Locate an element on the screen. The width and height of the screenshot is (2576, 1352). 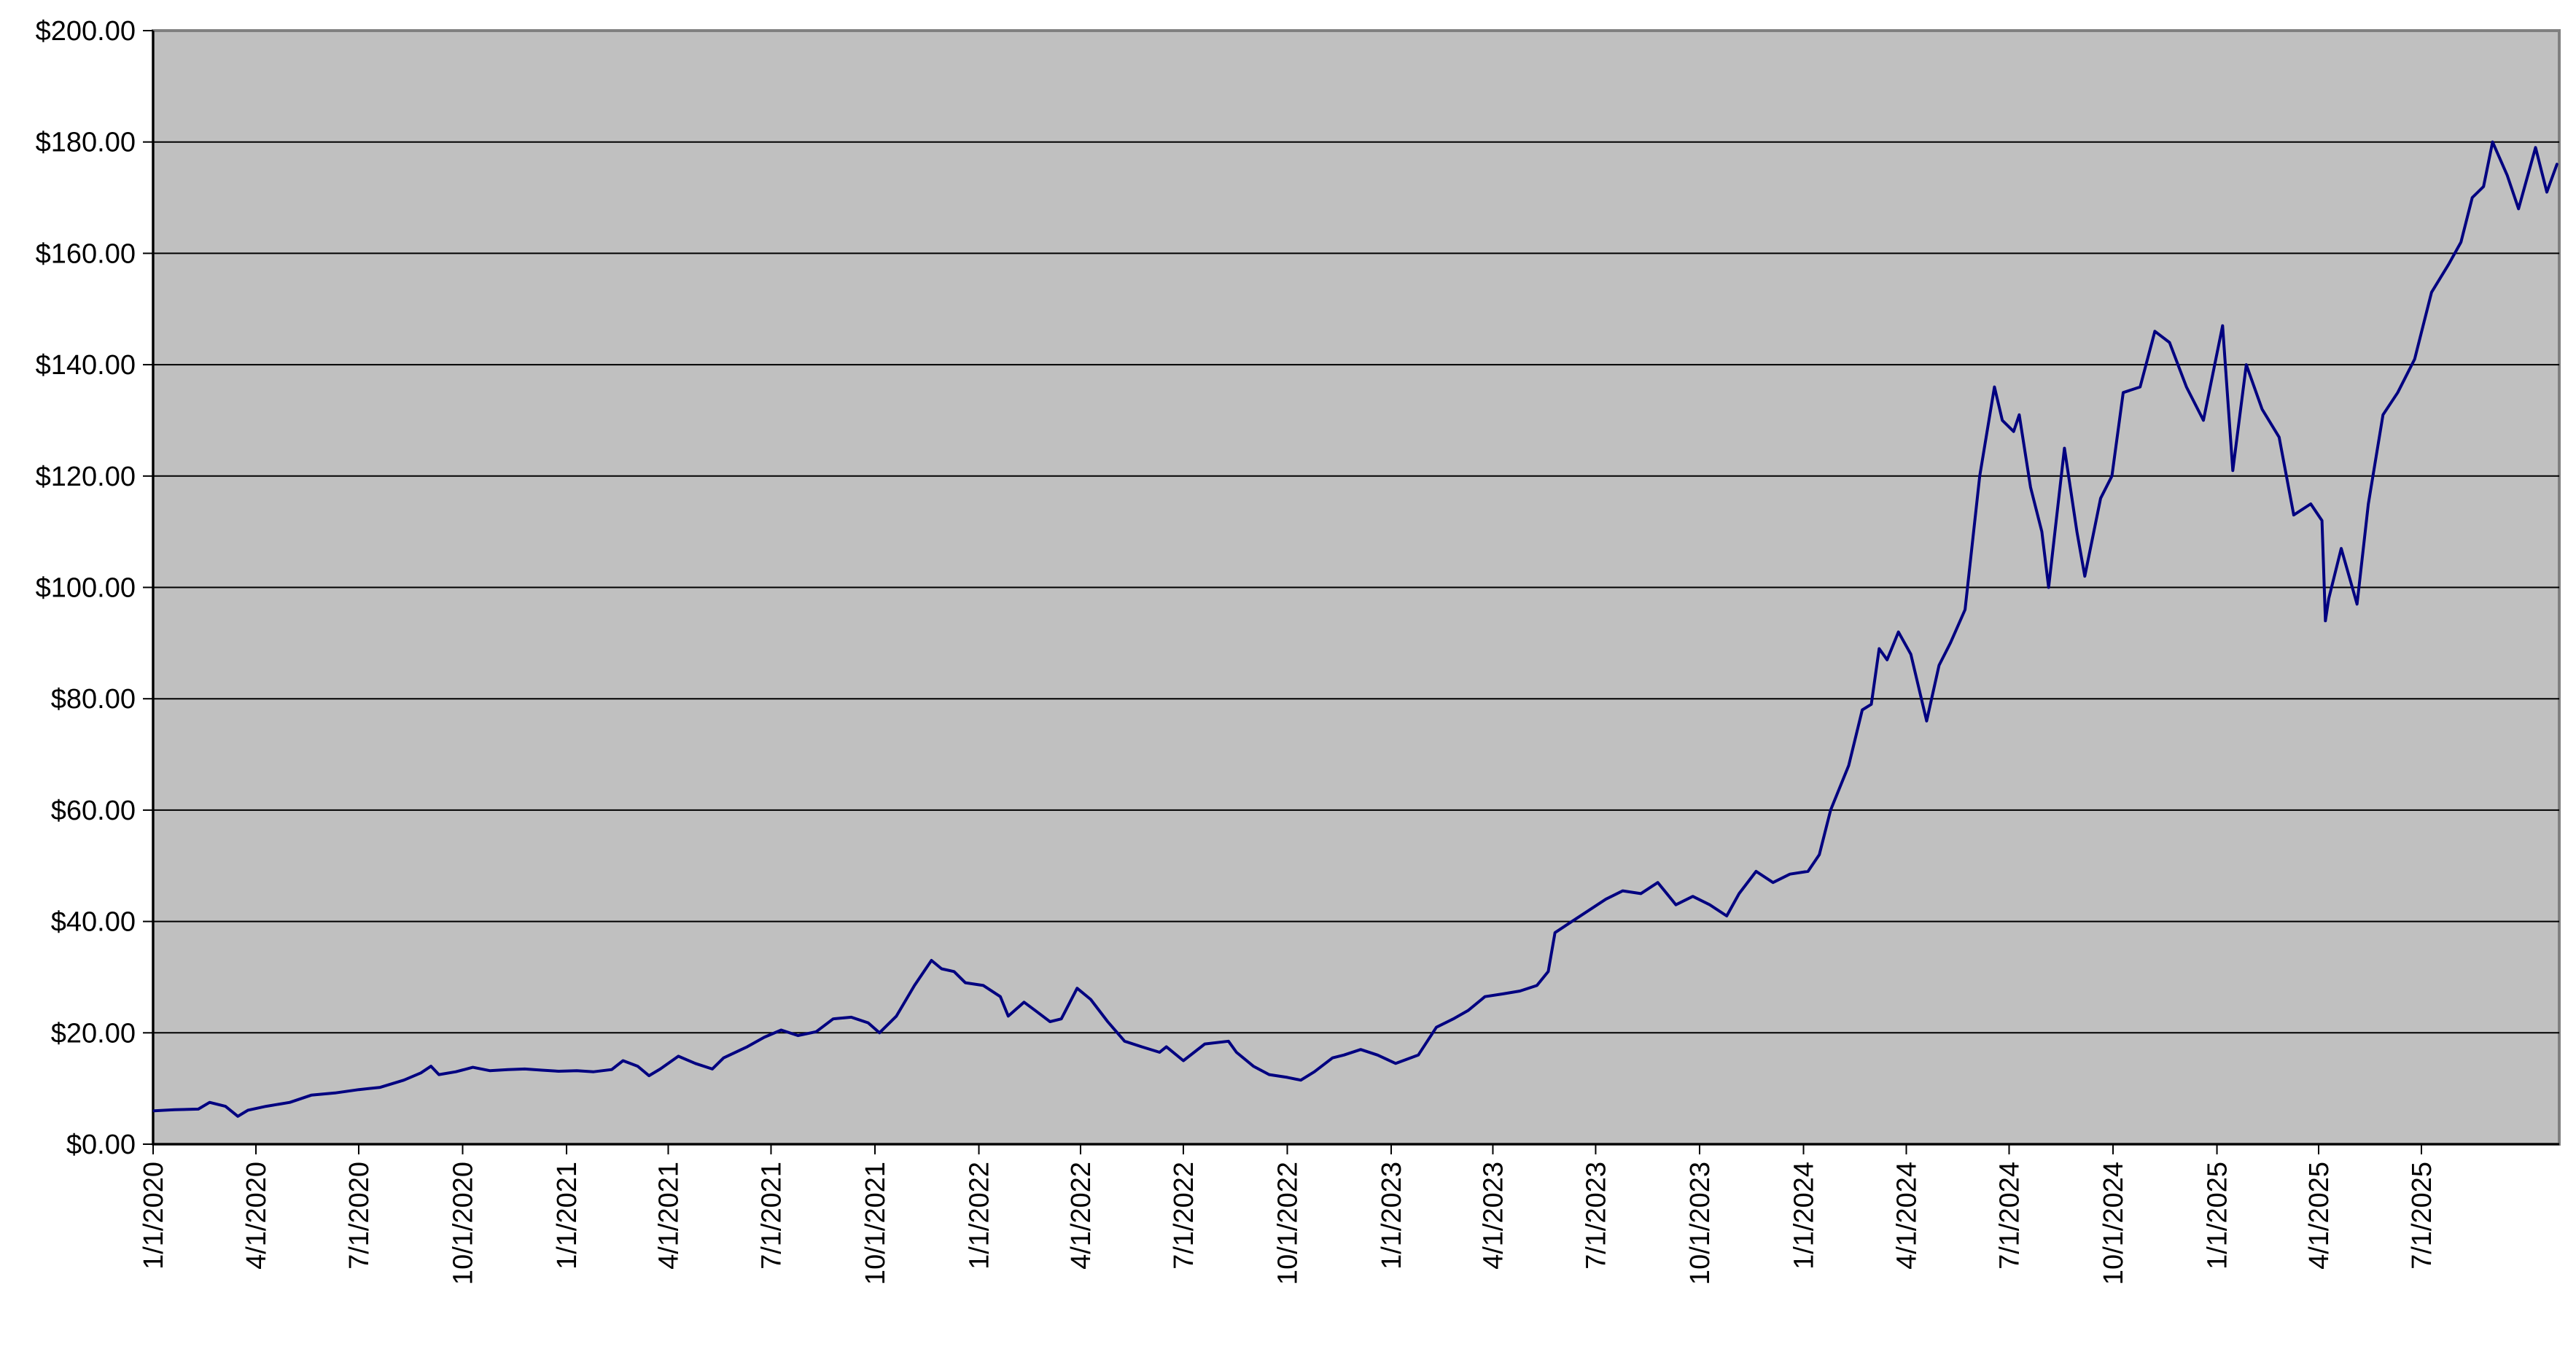
x-tick-label: 4/1/2025 is located at coordinates (2319, 1216).